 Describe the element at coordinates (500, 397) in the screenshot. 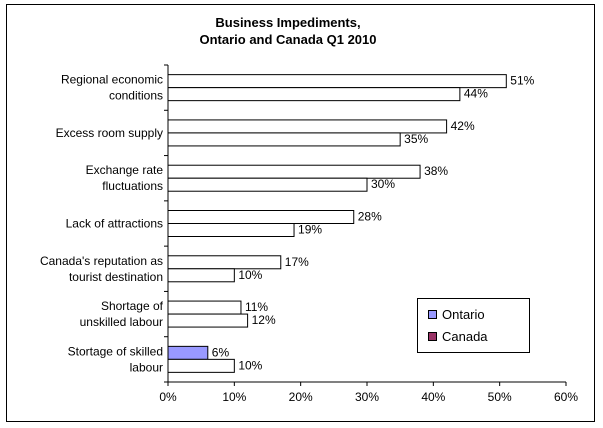

I see `x-tick-label: 50%` at that location.